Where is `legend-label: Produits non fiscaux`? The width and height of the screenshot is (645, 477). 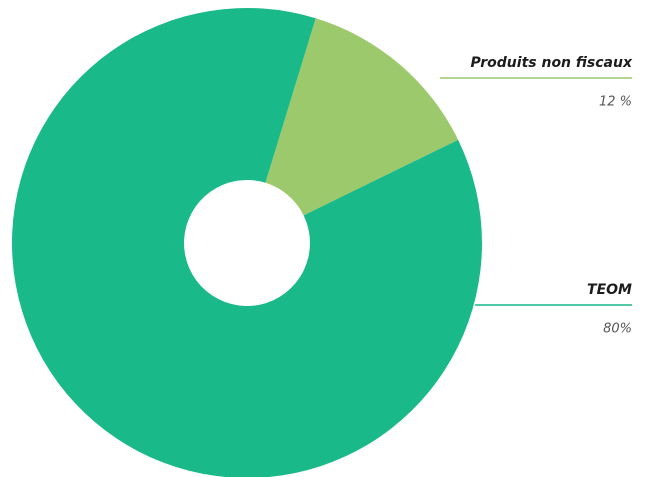
legend-label: Produits non fiscaux is located at coordinates (551, 63).